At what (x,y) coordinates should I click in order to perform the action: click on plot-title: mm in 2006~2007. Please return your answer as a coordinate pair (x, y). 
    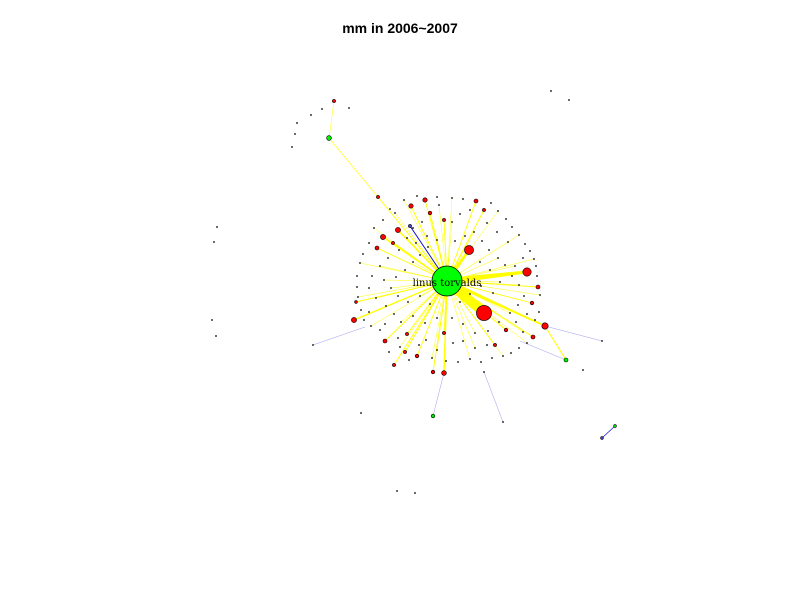
    Looking at the image, I should click on (400, 28).